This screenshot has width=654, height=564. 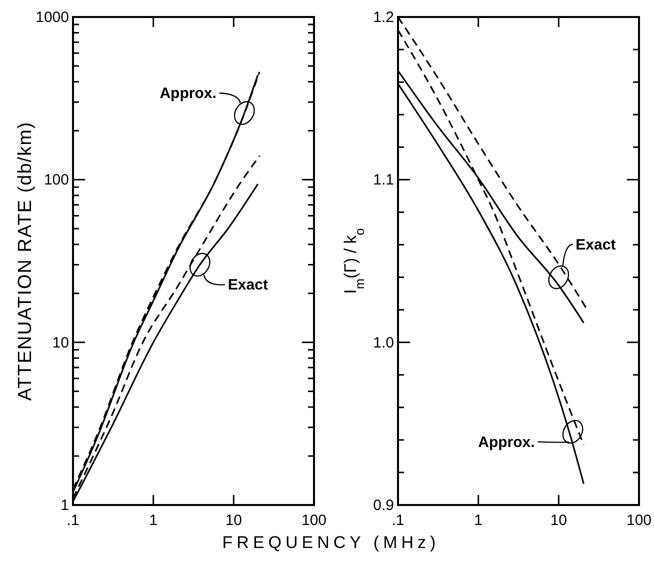 I want to click on y-tick-label: 1.0, so click(x=383, y=343).